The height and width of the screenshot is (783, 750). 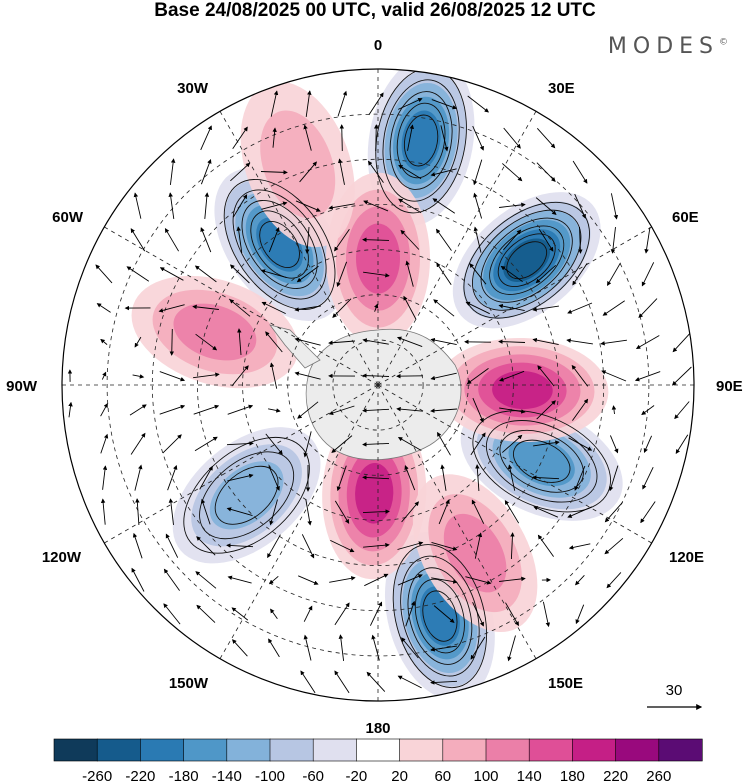 I want to click on colorbar-tick-5: -60, so click(x=313, y=775).